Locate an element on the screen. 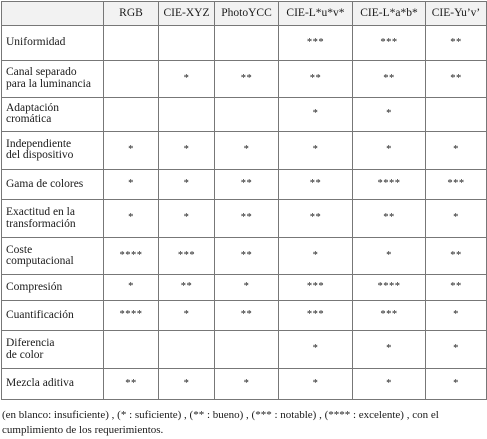 The height and width of the screenshot is (439, 487). table-row: Compresión * ** * *** **** ** is located at coordinates (244, 287).